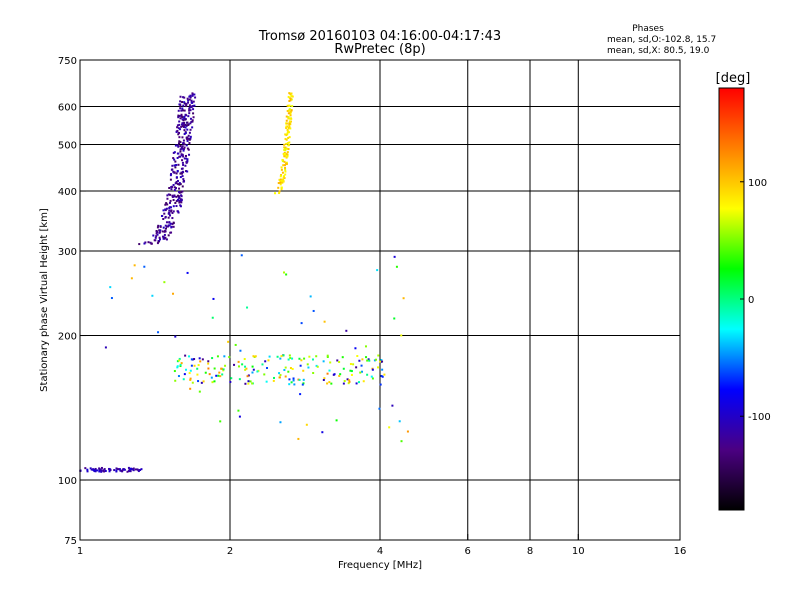 The width and height of the screenshot is (800, 600). I want to click on x-tick-label: 1, so click(80, 551).